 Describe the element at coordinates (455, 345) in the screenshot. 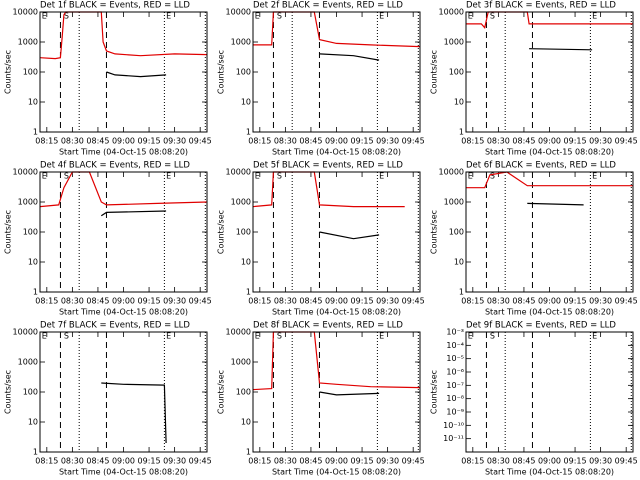

I see `y-tick-label: 10⁻⁴` at that location.